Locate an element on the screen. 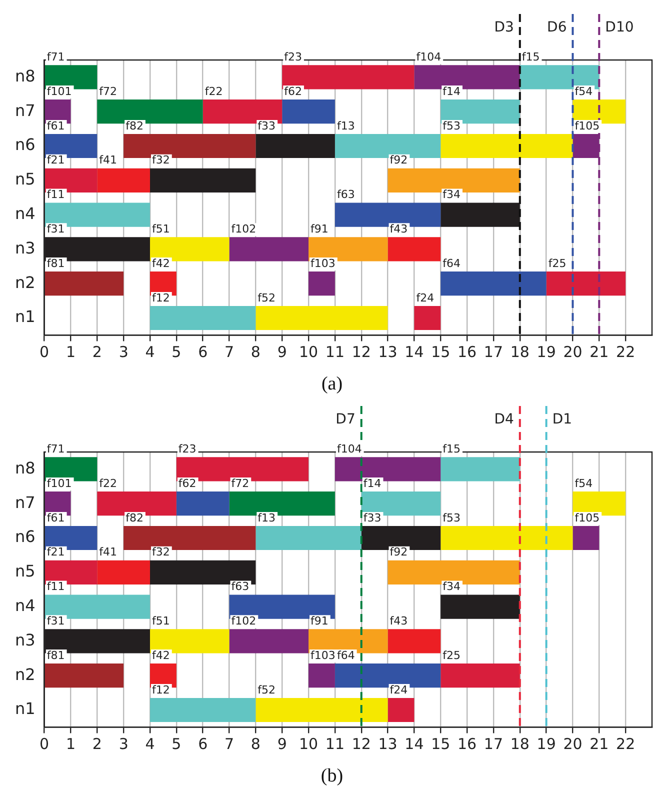 This screenshot has height=808, width=672. data-label: f21 is located at coordinates (55, 552).